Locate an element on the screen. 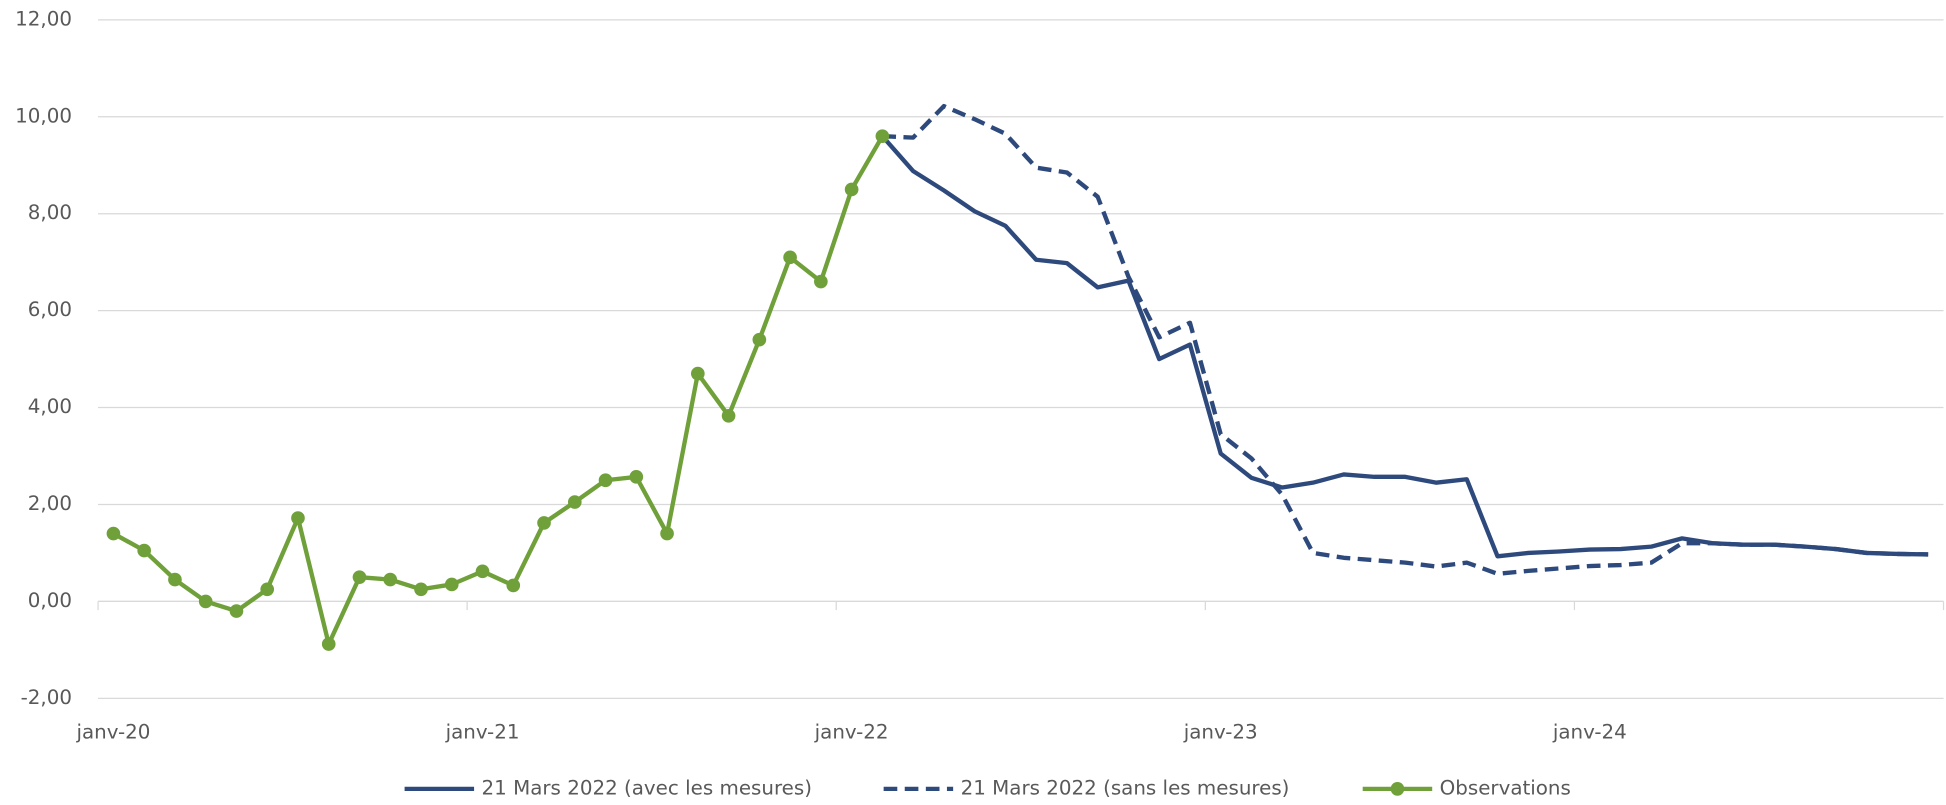 The height and width of the screenshot is (805, 1946). y-tick-label: 12,00 is located at coordinates (43, 18).